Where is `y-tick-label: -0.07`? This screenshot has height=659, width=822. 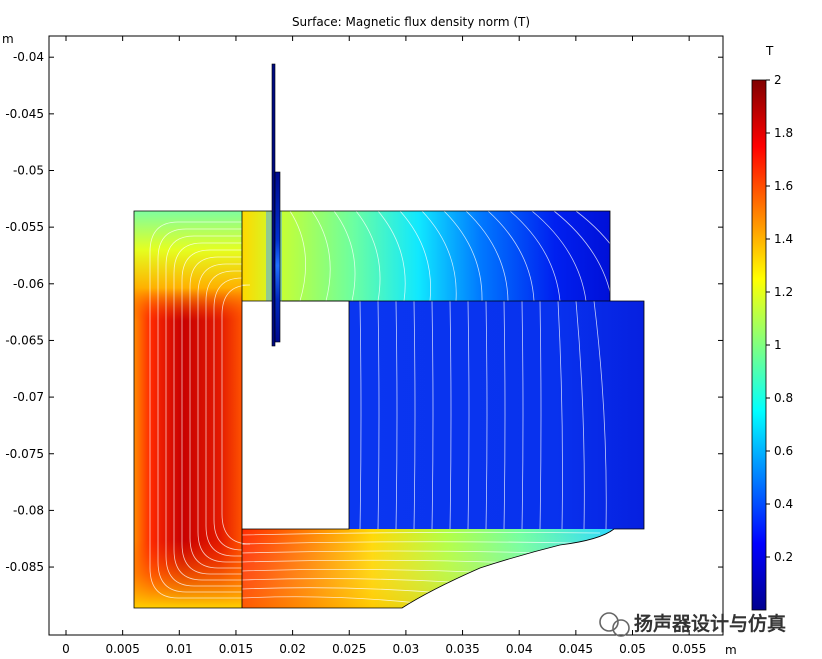
y-tick-label: -0.07 is located at coordinates (28, 397).